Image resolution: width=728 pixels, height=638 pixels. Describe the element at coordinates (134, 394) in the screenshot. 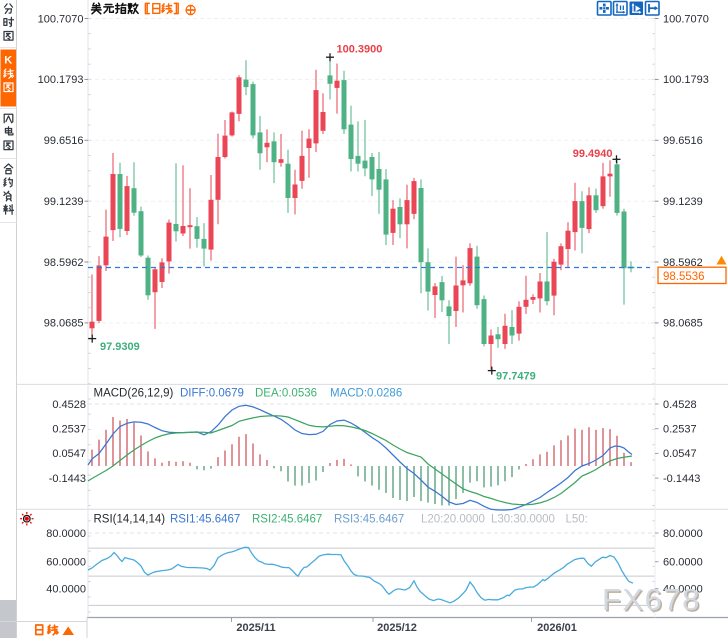

I see `svg-text: MACD(26,12,9)` at that location.